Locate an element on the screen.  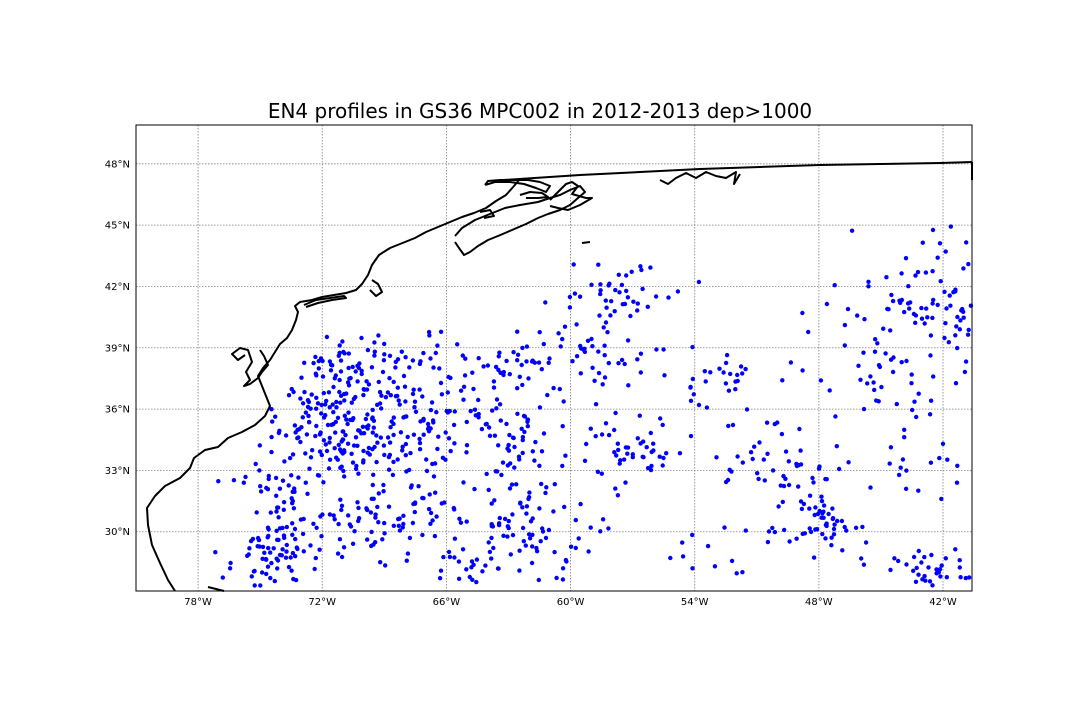
pei-coast is located at coordinates (534, 195).